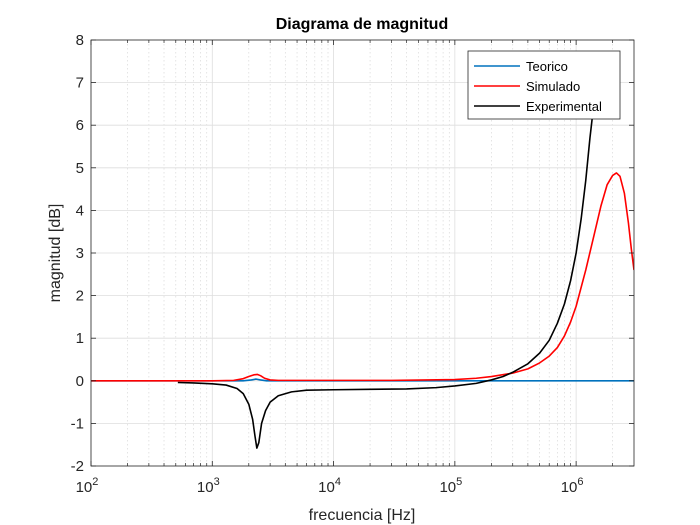 This screenshot has width=700, height=525. Describe the element at coordinates (547, 66) in the screenshot. I see `legend-label-teorico: Teorico` at that location.